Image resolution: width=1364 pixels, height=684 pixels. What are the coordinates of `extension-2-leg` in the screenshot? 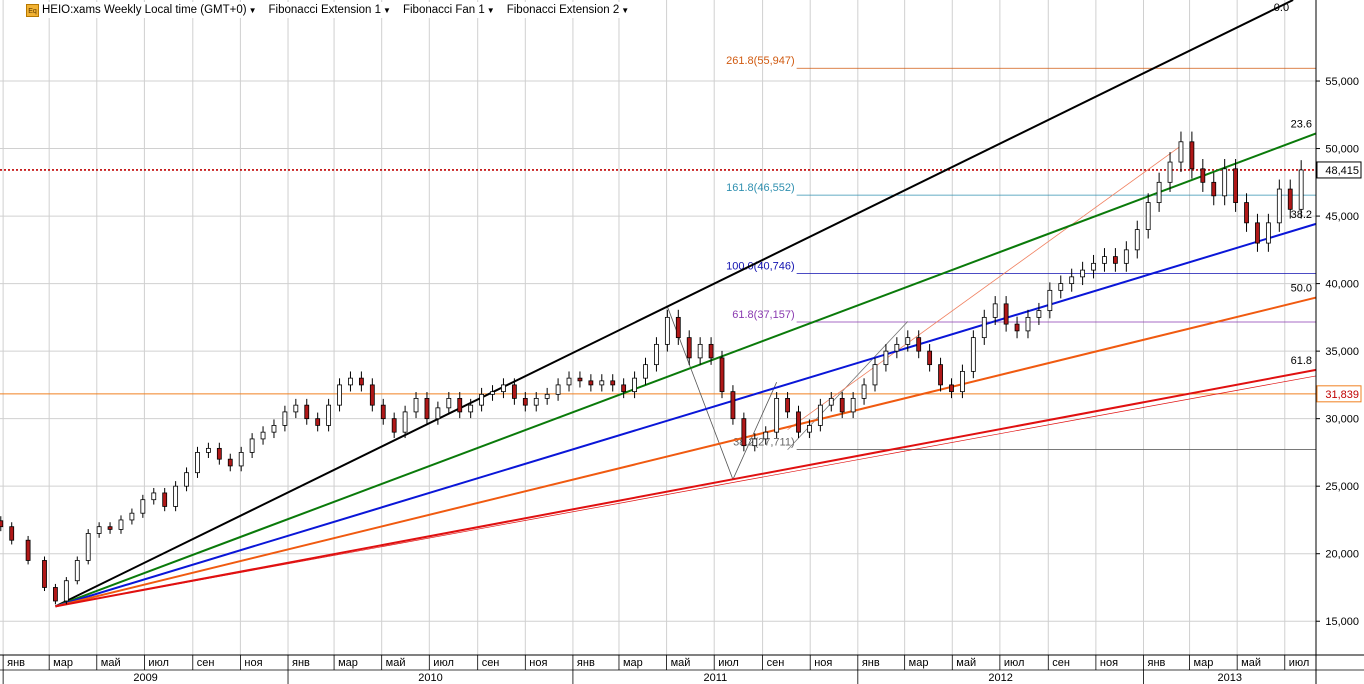 It's located at (984, 288).